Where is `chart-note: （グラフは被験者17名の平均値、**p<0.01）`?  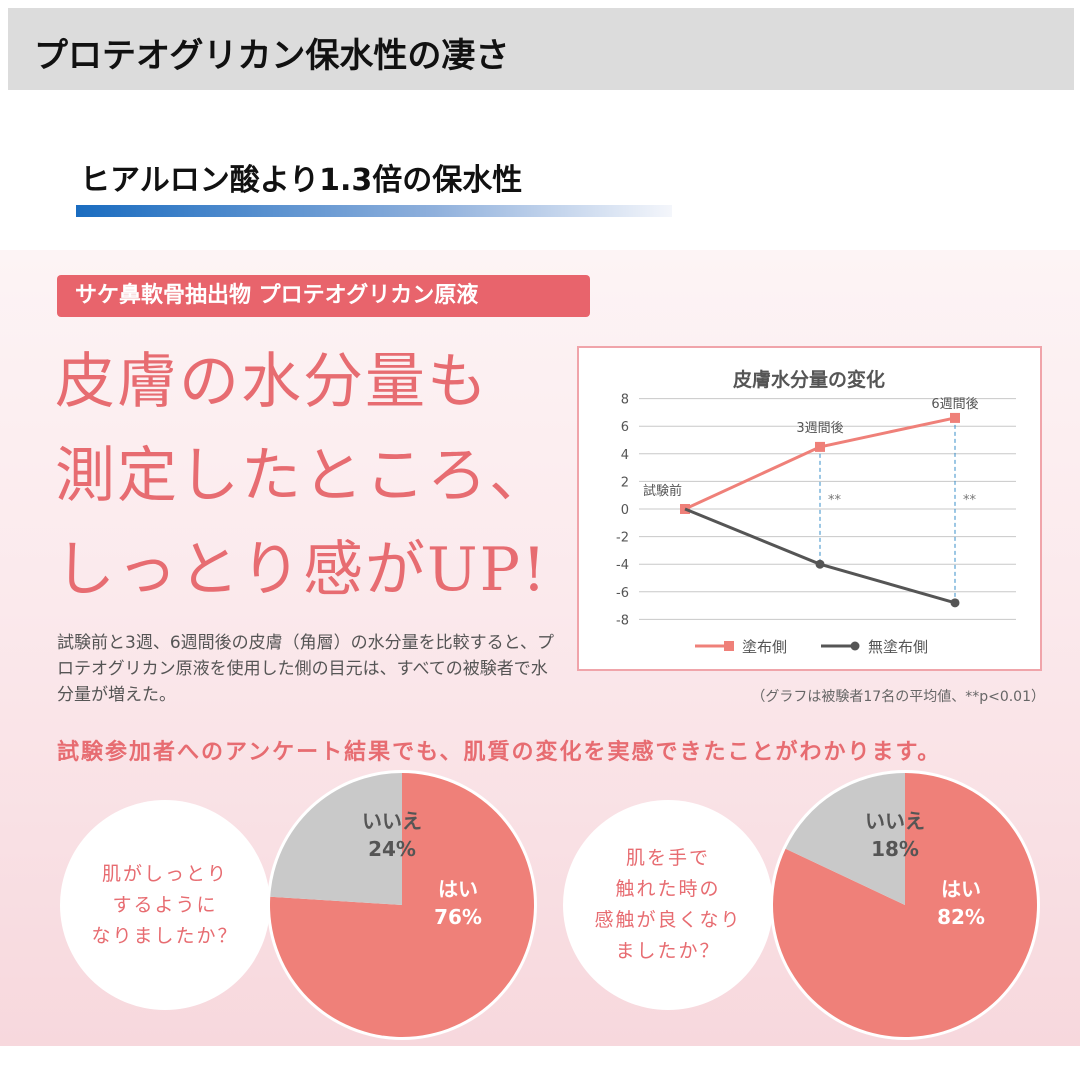
chart-note: （グラフは被験者17名の平均値、**p<0.01） is located at coordinates (898, 697).